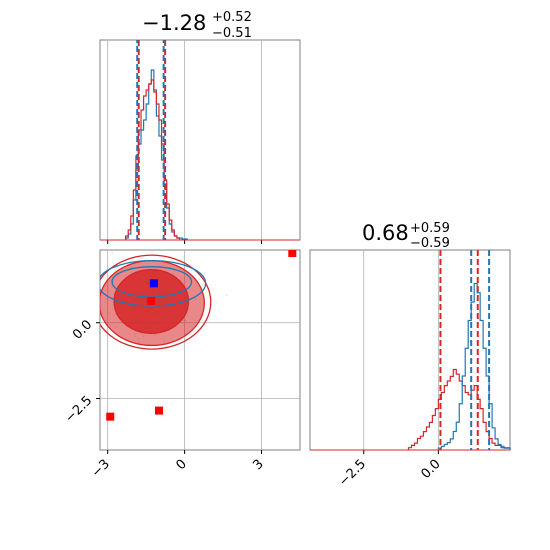 The image size is (550, 550). Describe the element at coordinates (352, 473) in the screenshot. I see `x-tick-label-param1: −2.5` at that location.